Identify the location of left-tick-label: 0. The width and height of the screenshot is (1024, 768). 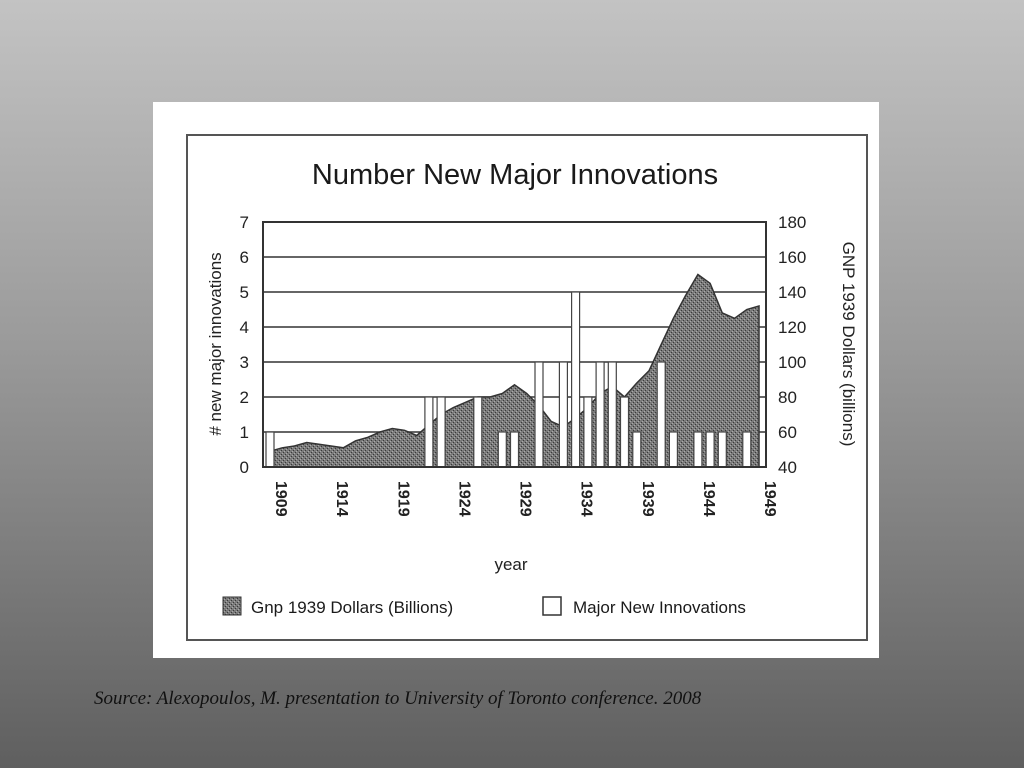
(244, 467).